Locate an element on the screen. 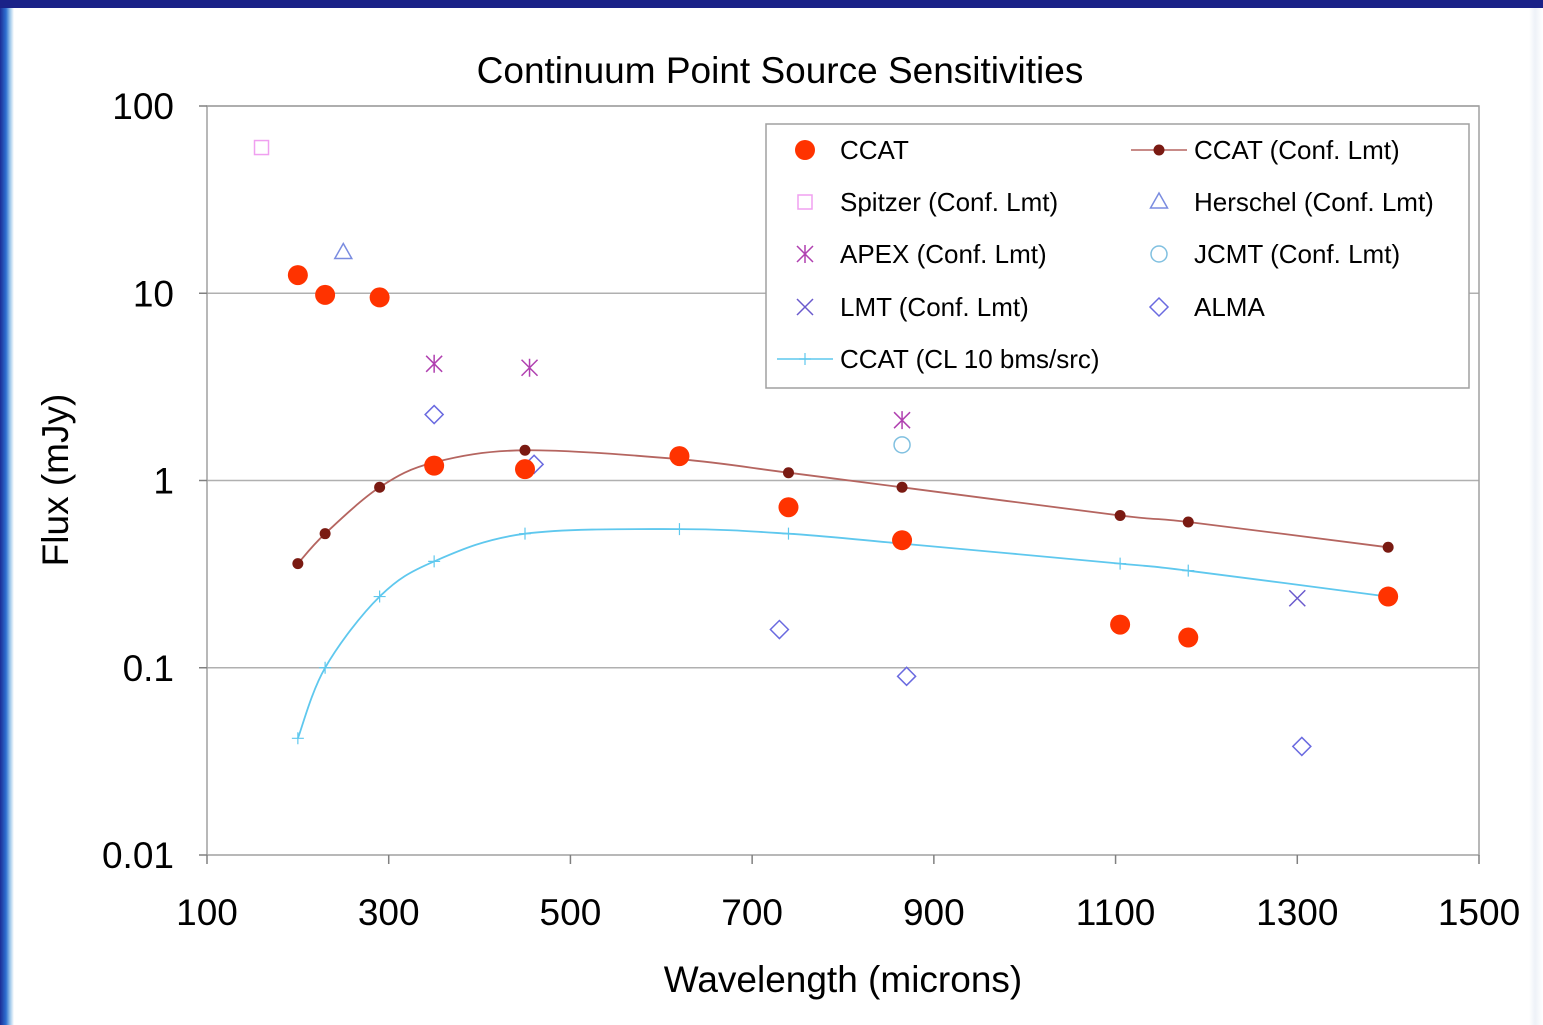 This screenshot has width=1543, height=1025. chart-title: Continuum Point Source Sensitivities is located at coordinates (780, 70).